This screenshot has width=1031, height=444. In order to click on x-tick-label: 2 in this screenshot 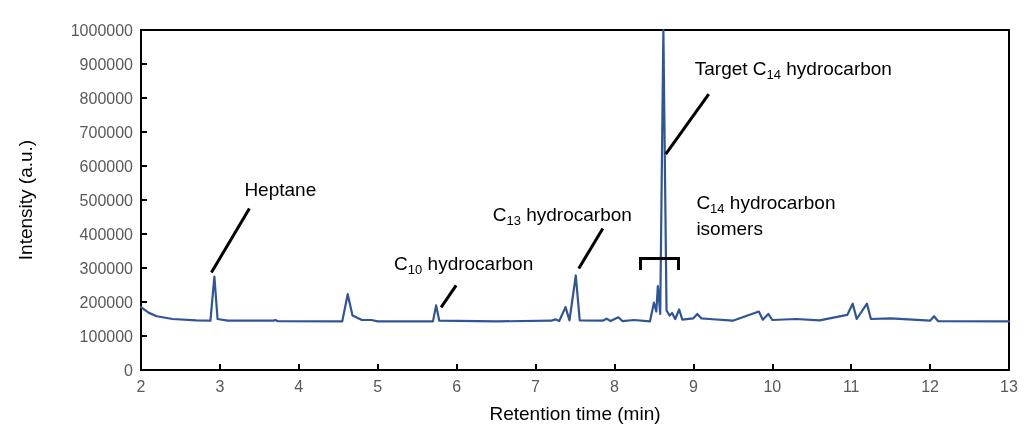, I will do `click(141, 386)`.